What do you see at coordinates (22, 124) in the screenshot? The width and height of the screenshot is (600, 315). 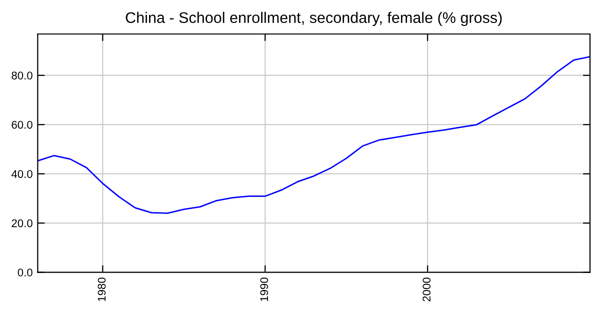 I see `y-tick-label: 60.0` at bounding box center [22, 124].